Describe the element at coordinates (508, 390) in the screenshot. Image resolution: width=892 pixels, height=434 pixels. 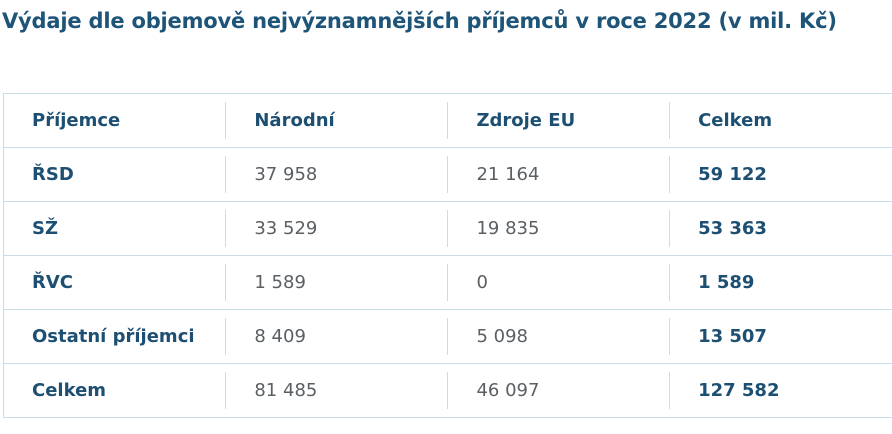
I see `cell-text: 46 097` at that location.